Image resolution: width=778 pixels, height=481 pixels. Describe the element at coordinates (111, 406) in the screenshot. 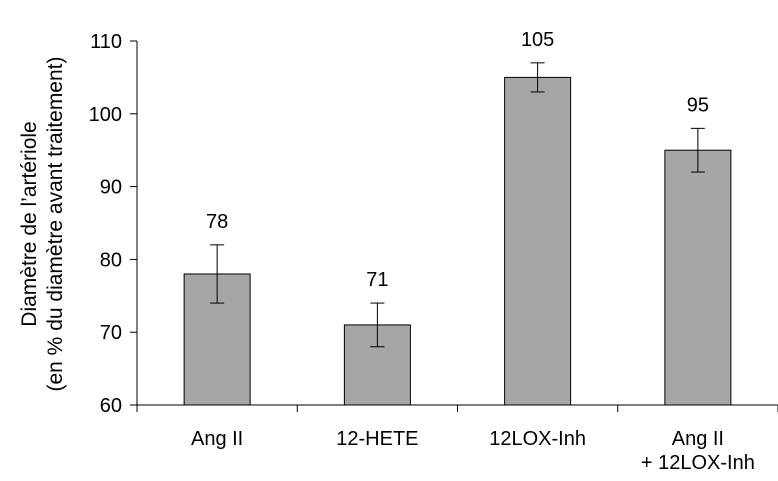

I see `y-tick-label: 60` at that location.